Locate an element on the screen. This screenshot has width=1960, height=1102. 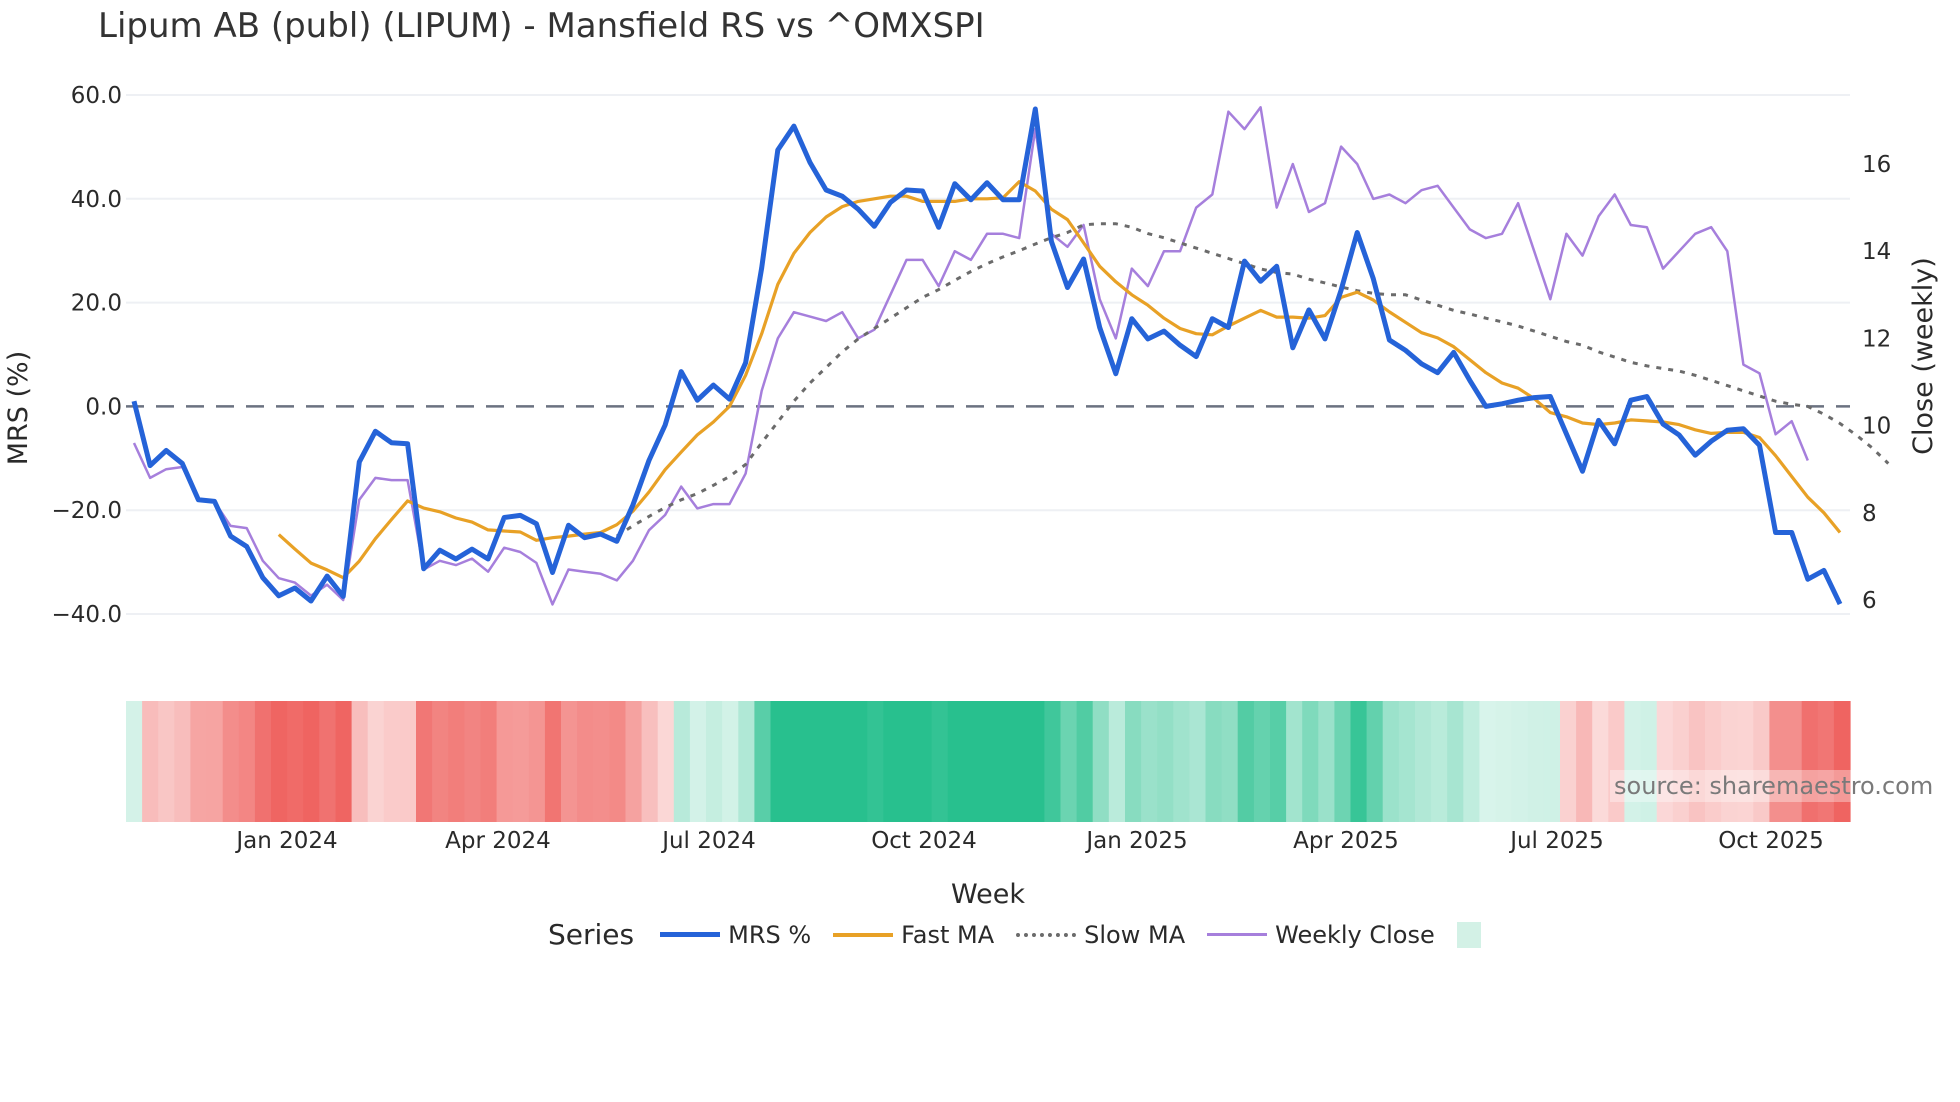
legend-label-weekly-close: Weekly Close is located at coordinates (1355, 934).